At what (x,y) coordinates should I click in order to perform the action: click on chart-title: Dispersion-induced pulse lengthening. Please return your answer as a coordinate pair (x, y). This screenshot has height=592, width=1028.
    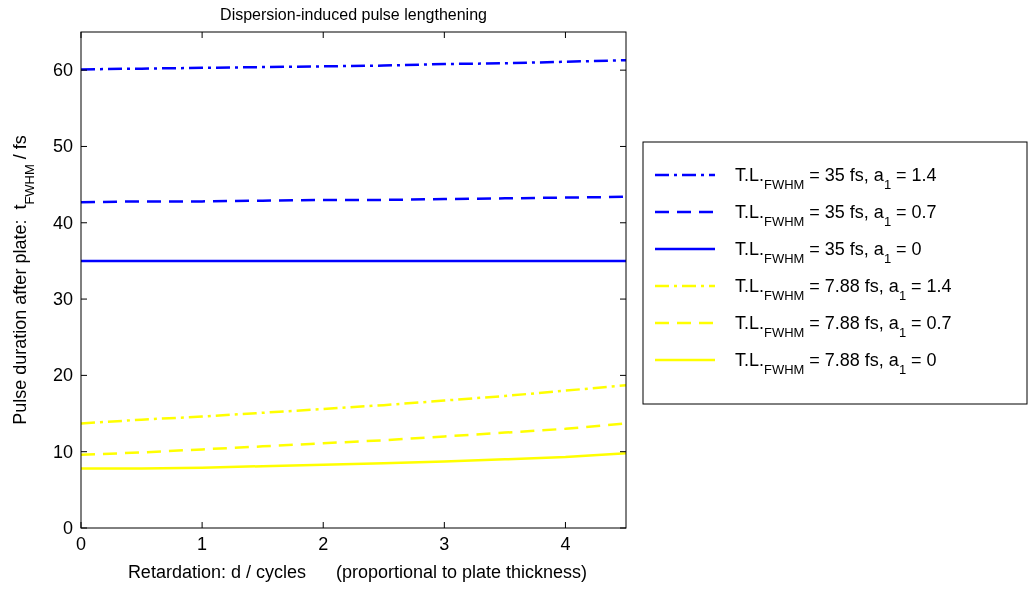
    Looking at the image, I should click on (353, 14).